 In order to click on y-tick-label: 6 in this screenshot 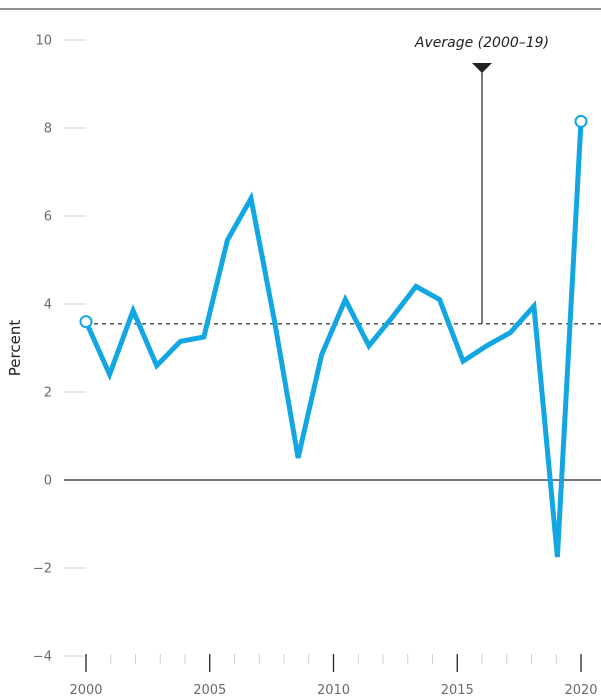, I will do `click(48, 217)`.